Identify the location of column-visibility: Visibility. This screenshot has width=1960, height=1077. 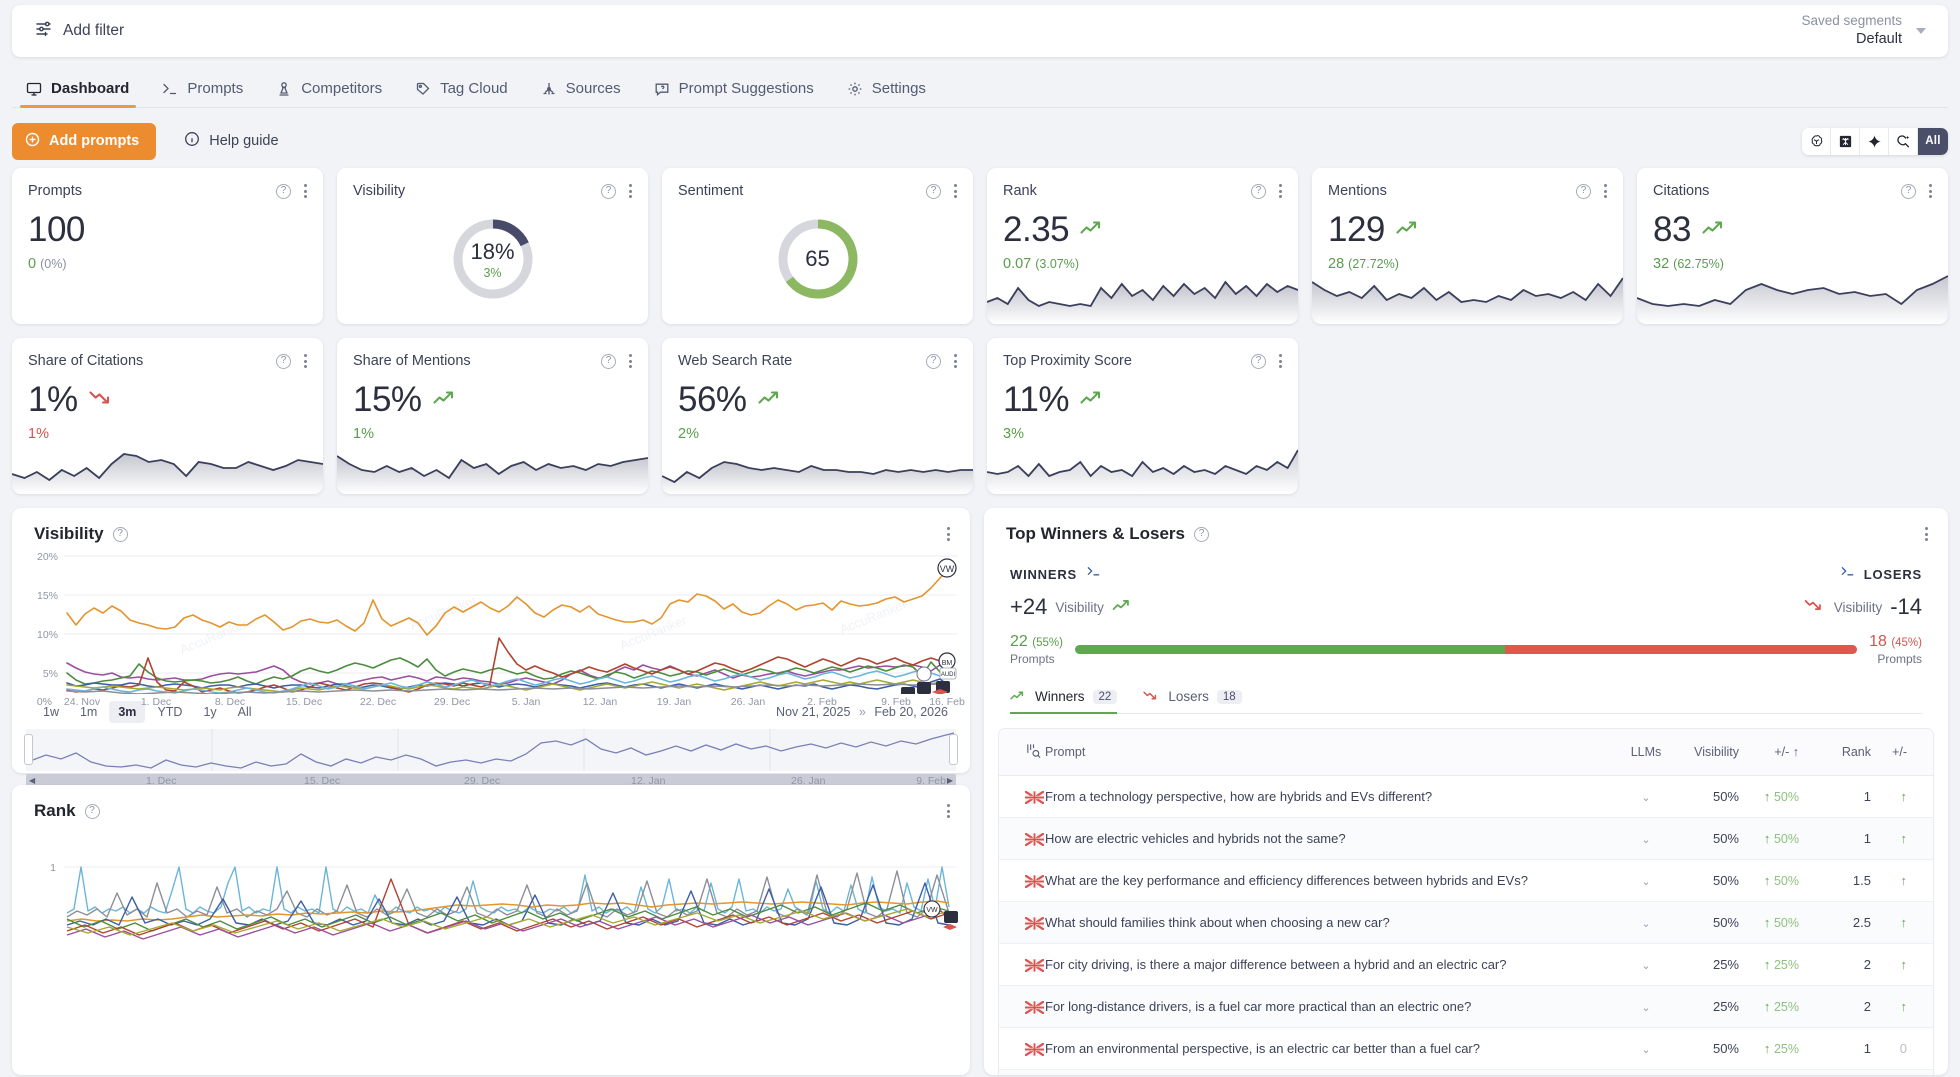
(1709, 752).